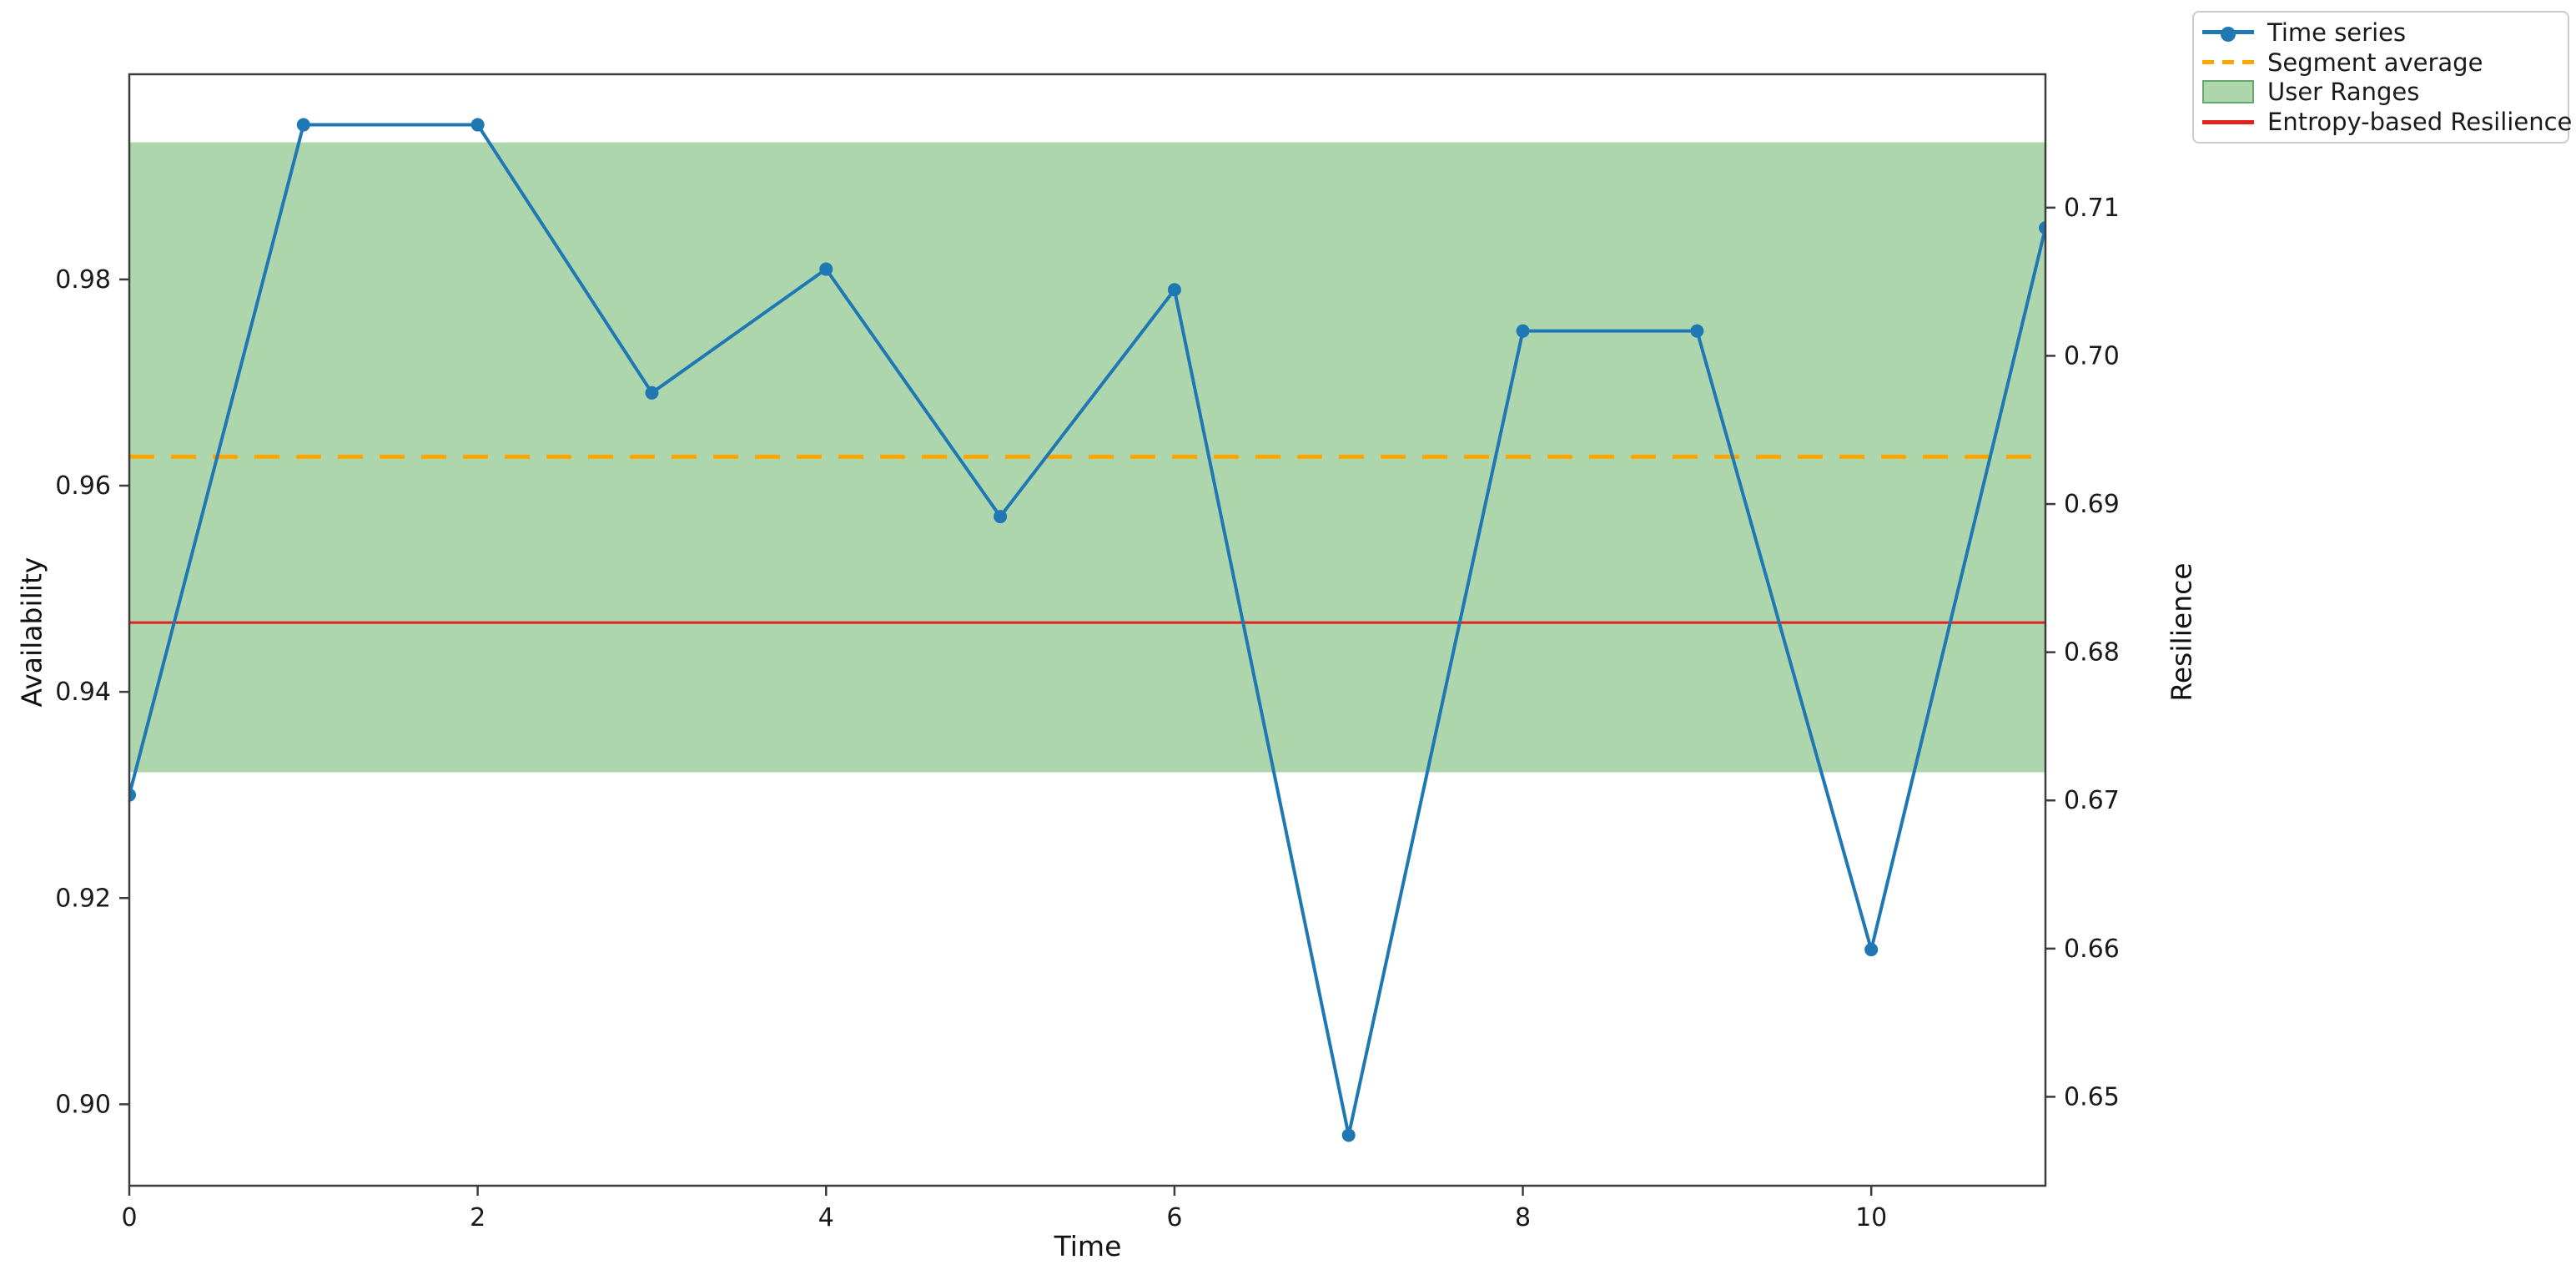 This screenshot has height=1275, width=2576. Describe the element at coordinates (2092, 504) in the screenshot. I see `y-right-tick-label: 0.69` at that location.